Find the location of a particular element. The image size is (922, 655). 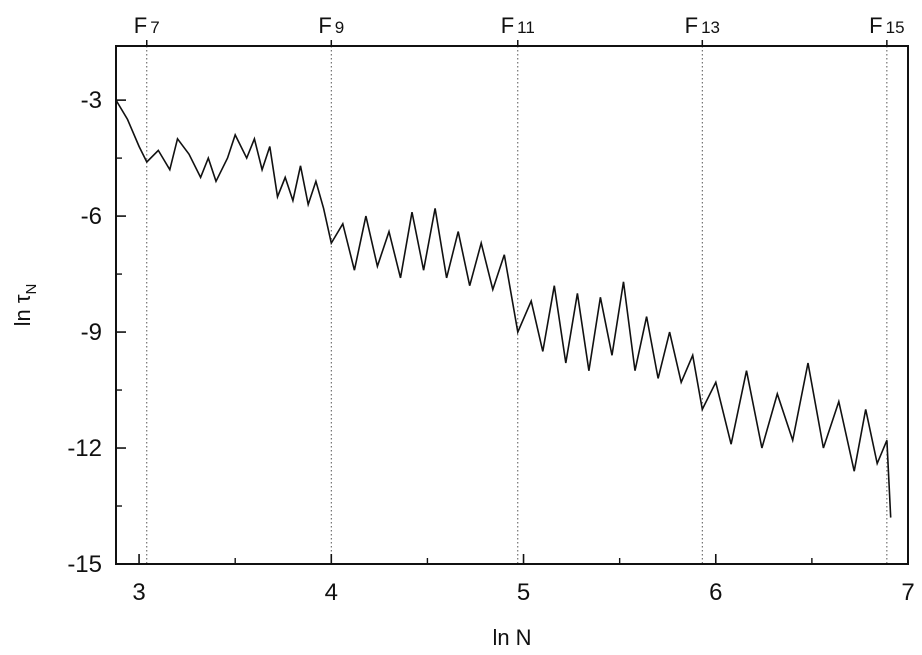

x-tick-labels: 3 4 5 6 7 is located at coordinates (523, 592).